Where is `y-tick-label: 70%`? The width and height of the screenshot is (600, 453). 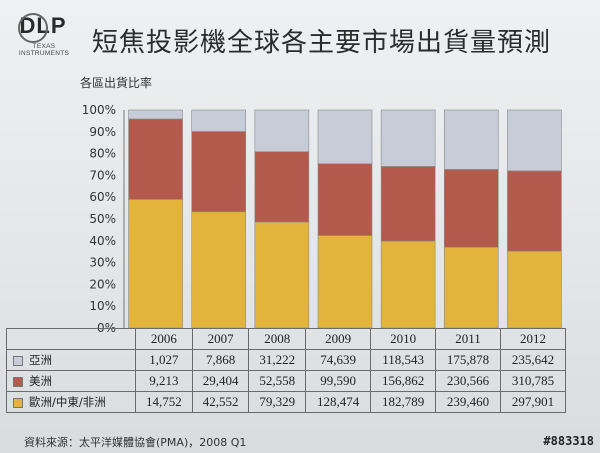 y-tick-label: 70% is located at coordinates (102, 175).